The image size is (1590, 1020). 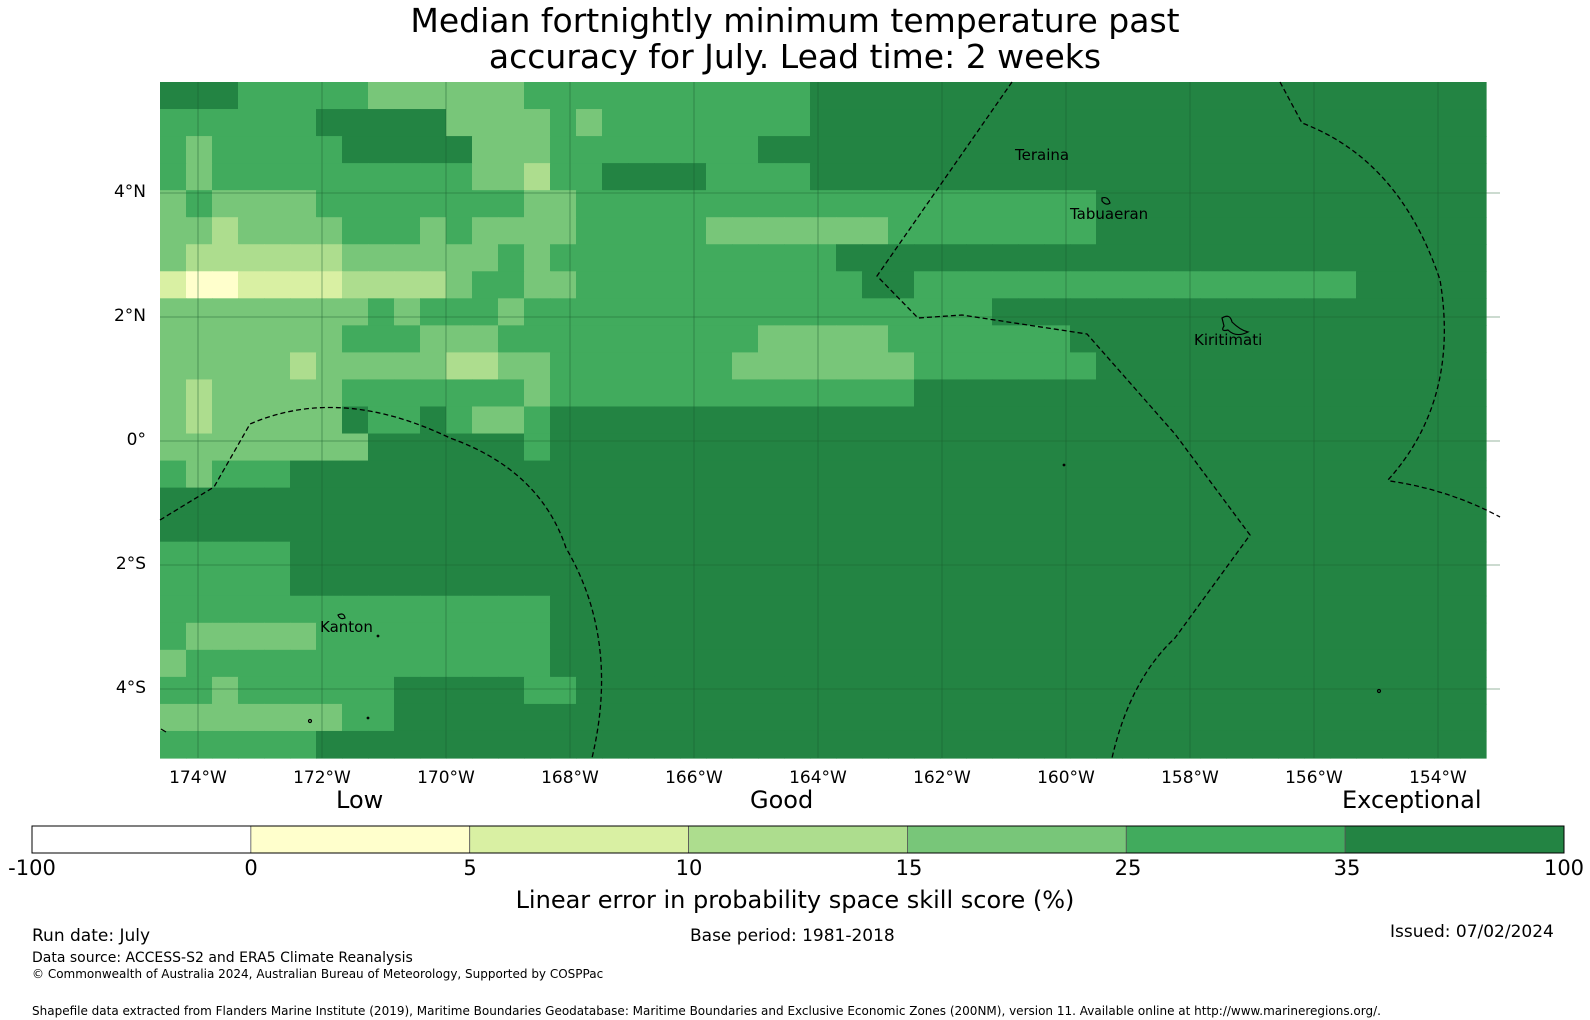 I want to click on kanton-island-icon, so click(x=341, y=616).